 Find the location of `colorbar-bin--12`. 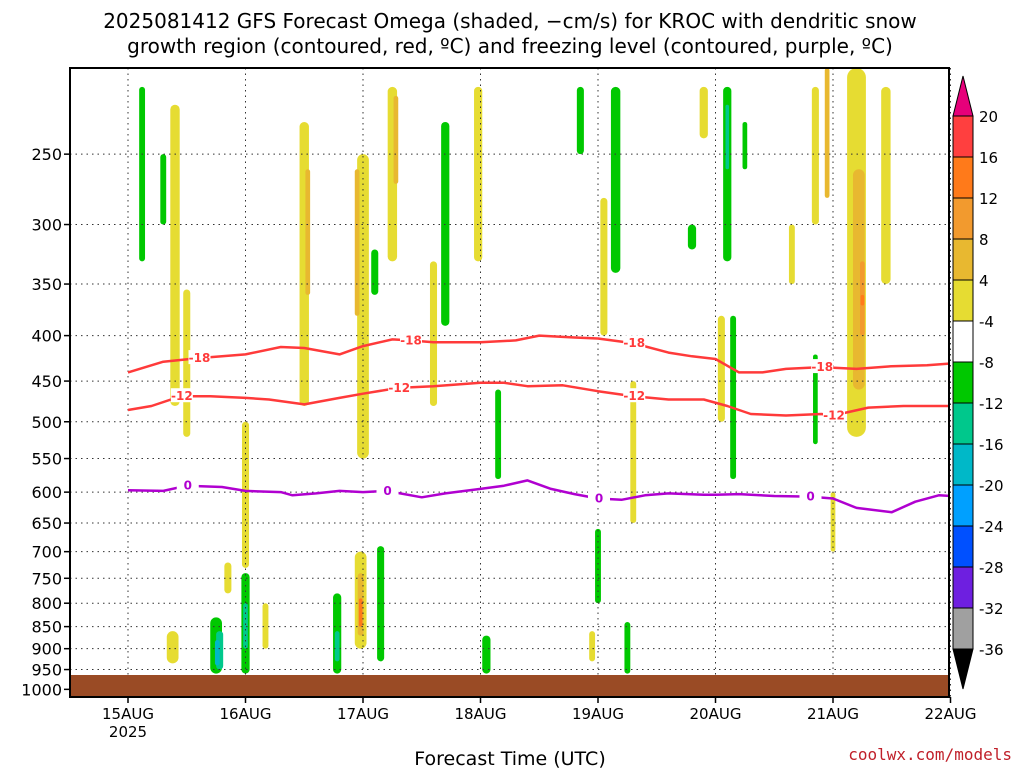

colorbar-bin--12 is located at coordinates (963, 423).